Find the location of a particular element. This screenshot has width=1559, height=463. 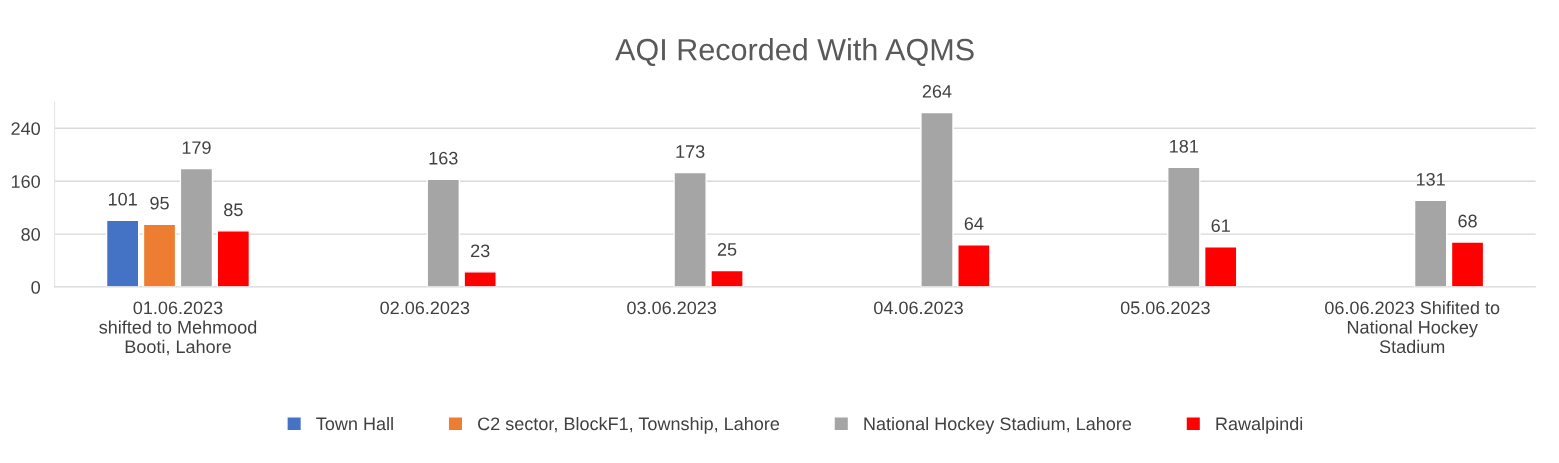

x-tick-label: 03.06.2023 is located at coordinates (672, 308).